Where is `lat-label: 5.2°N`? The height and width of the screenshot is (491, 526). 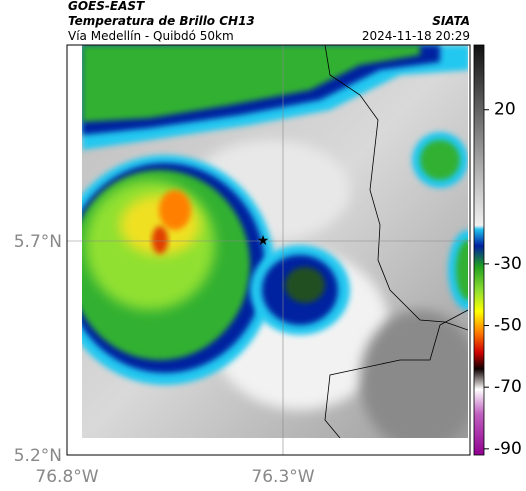
lat-label: 5.2°N is located at coordinates (38, 456).